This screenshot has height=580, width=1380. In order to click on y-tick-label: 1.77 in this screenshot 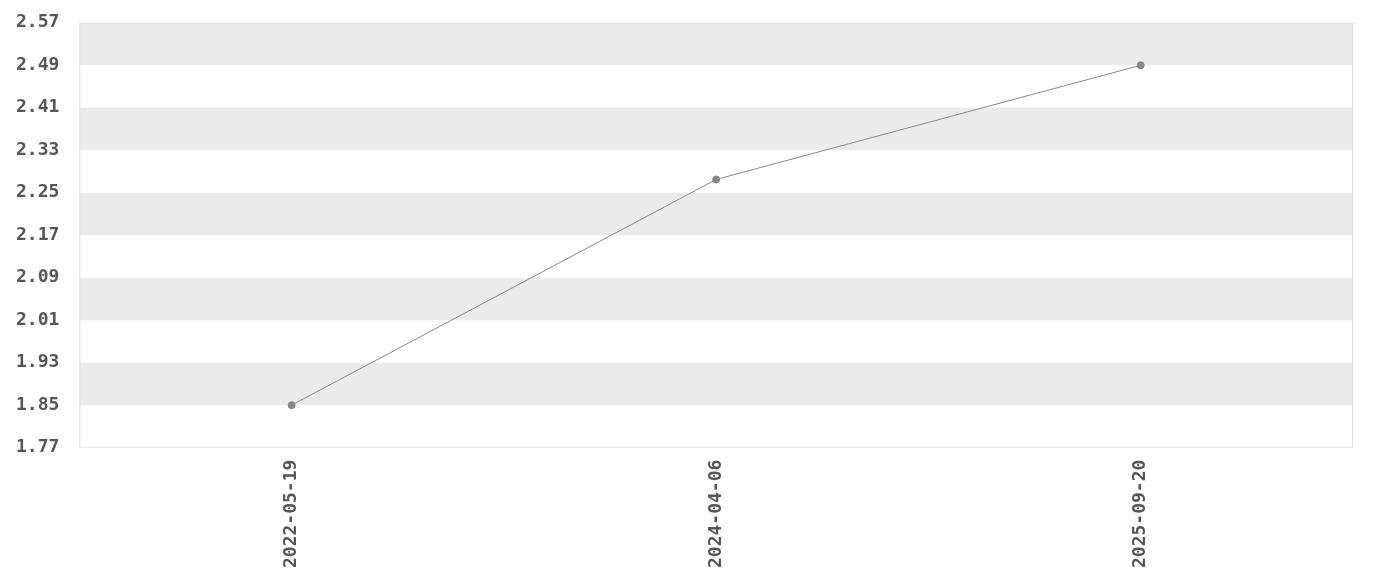, I will do `click(37, 446)`.